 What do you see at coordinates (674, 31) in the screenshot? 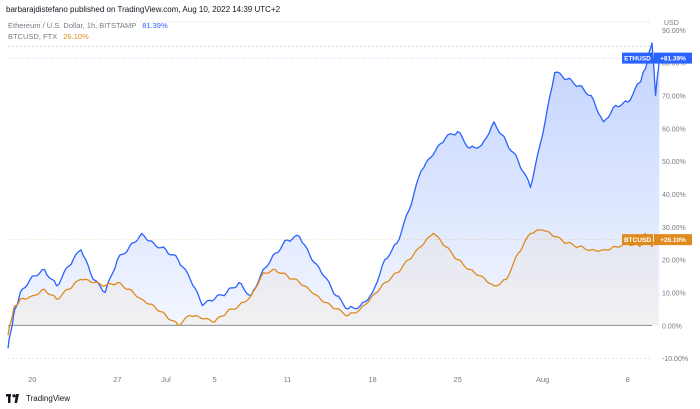
I see `y-tick-label: 90.00%` at bounding box center [674, 31].